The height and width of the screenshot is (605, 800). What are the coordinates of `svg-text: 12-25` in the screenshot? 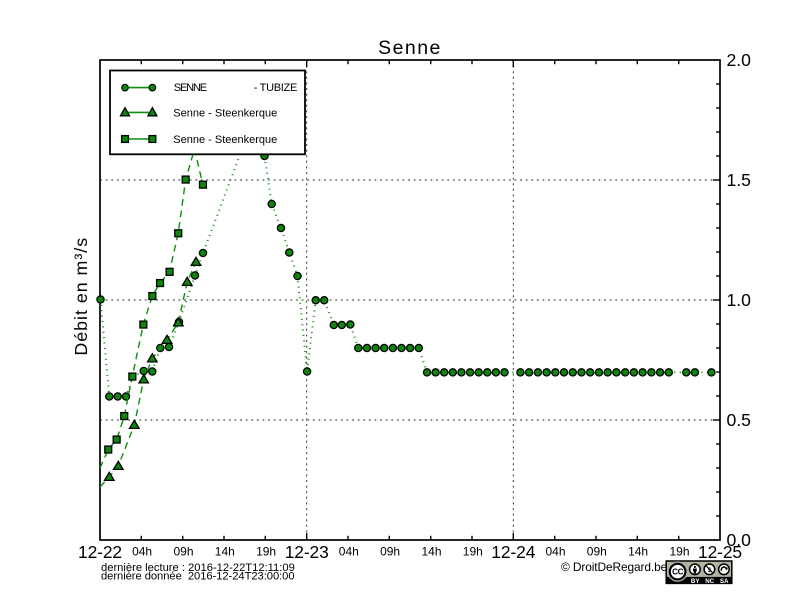 It's located at (720, 552).